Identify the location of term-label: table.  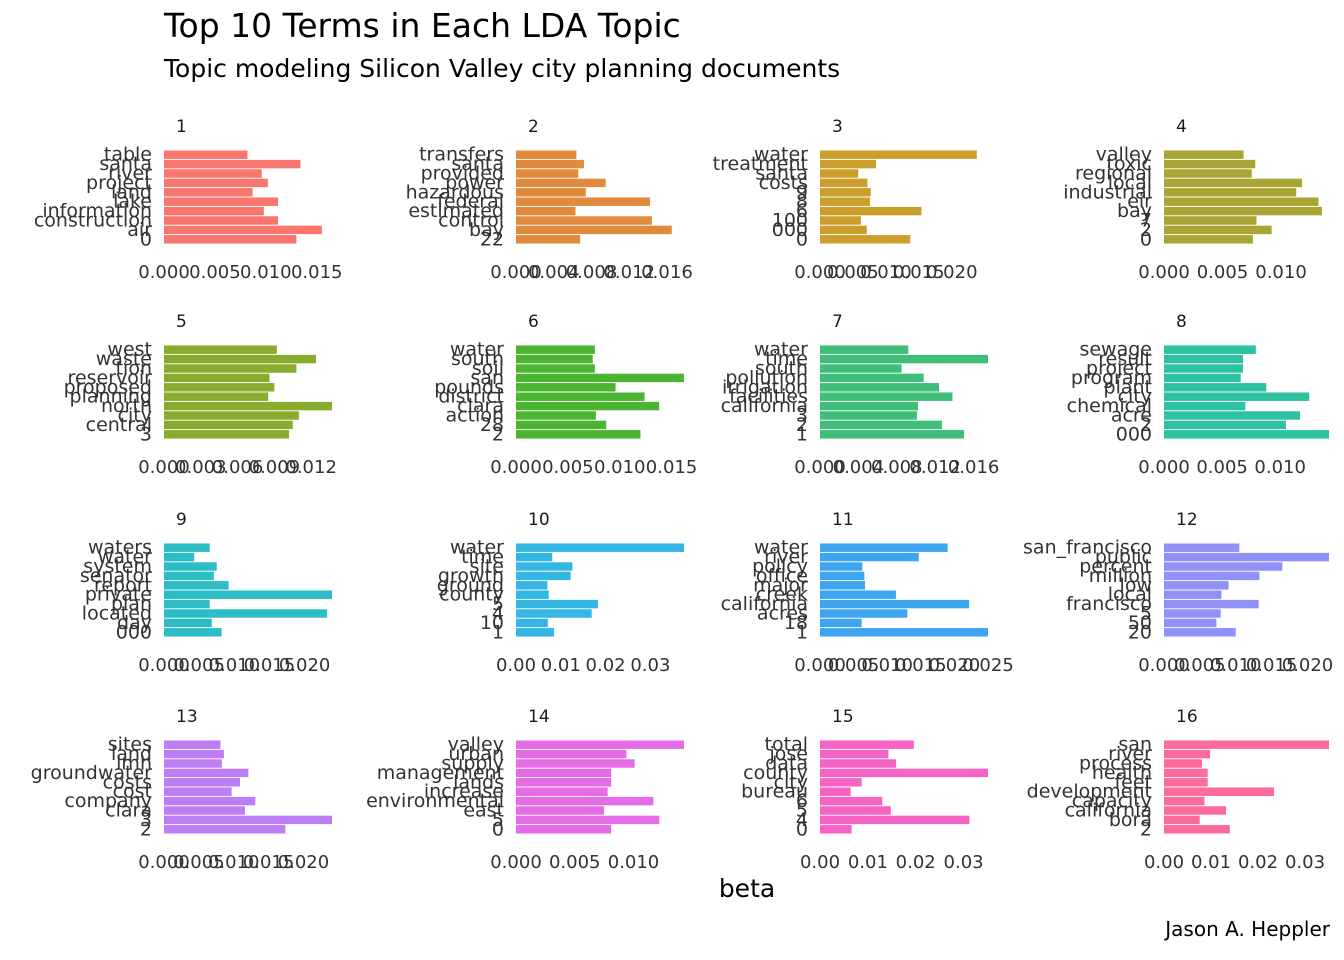
(128, 155).